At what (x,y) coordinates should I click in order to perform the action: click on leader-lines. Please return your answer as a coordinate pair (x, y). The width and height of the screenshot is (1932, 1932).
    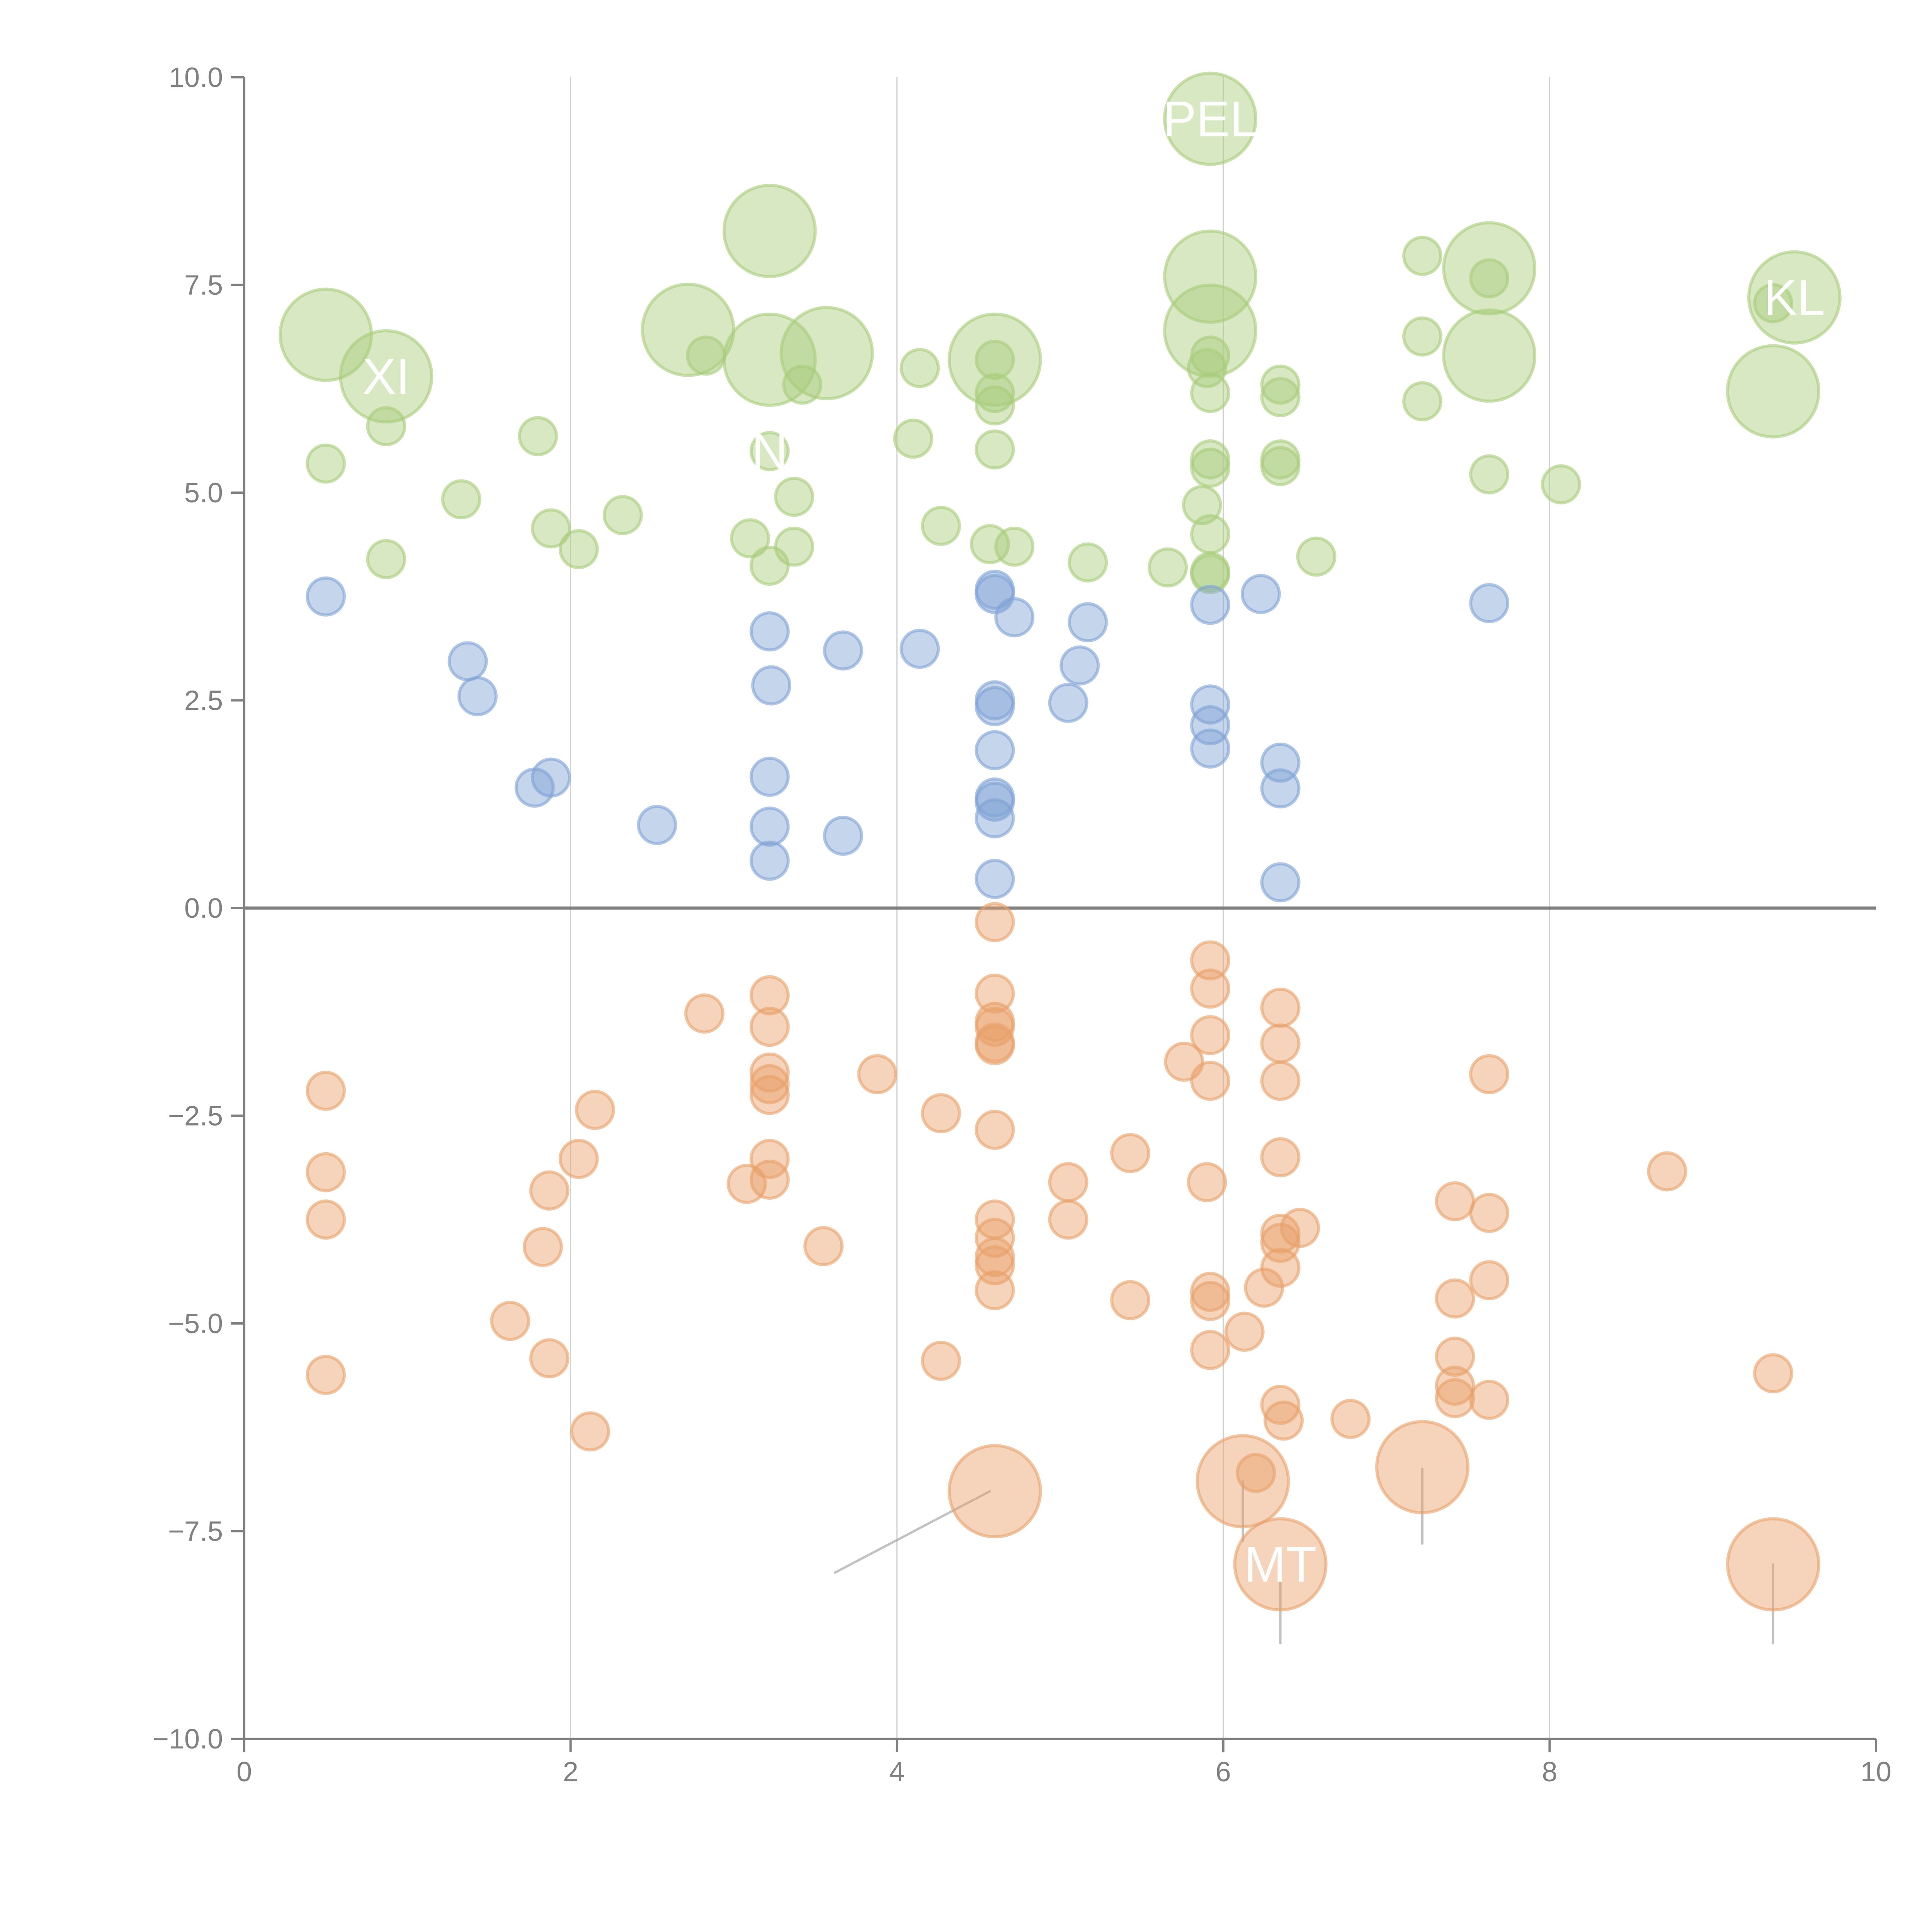
    Looking at the image, I should click on (1304, 1556).